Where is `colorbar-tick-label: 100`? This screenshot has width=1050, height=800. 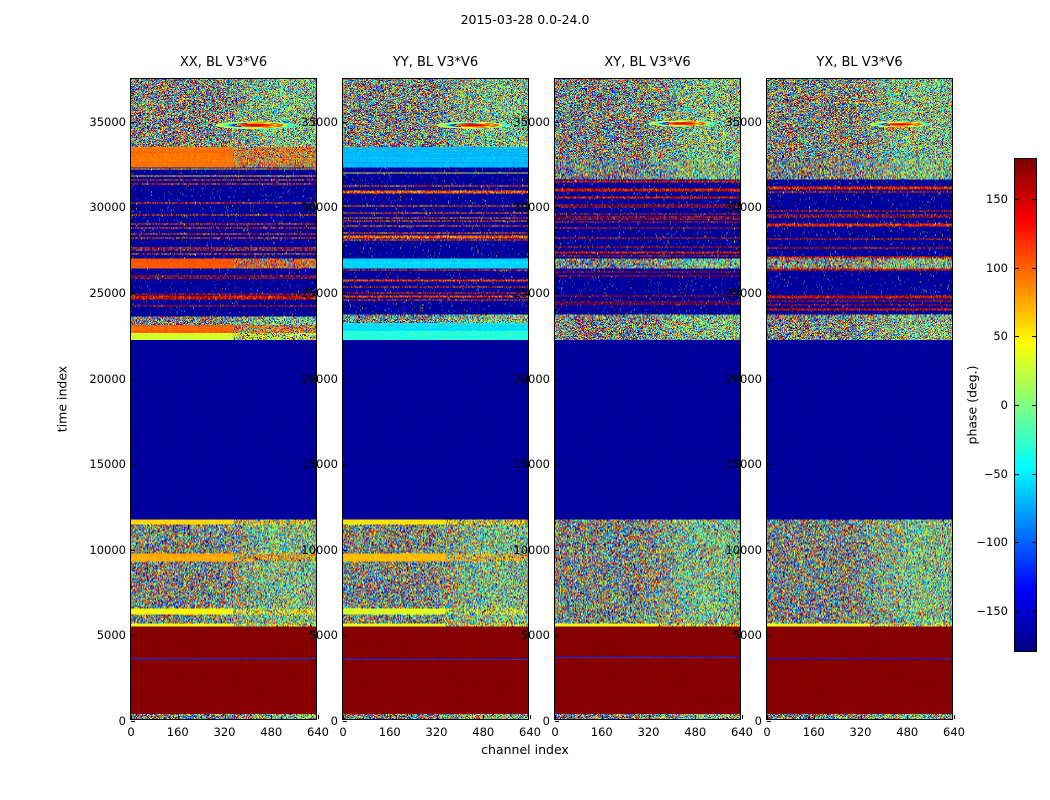
colorbar-tick-label: 100 is located at coordinates (997, 267).